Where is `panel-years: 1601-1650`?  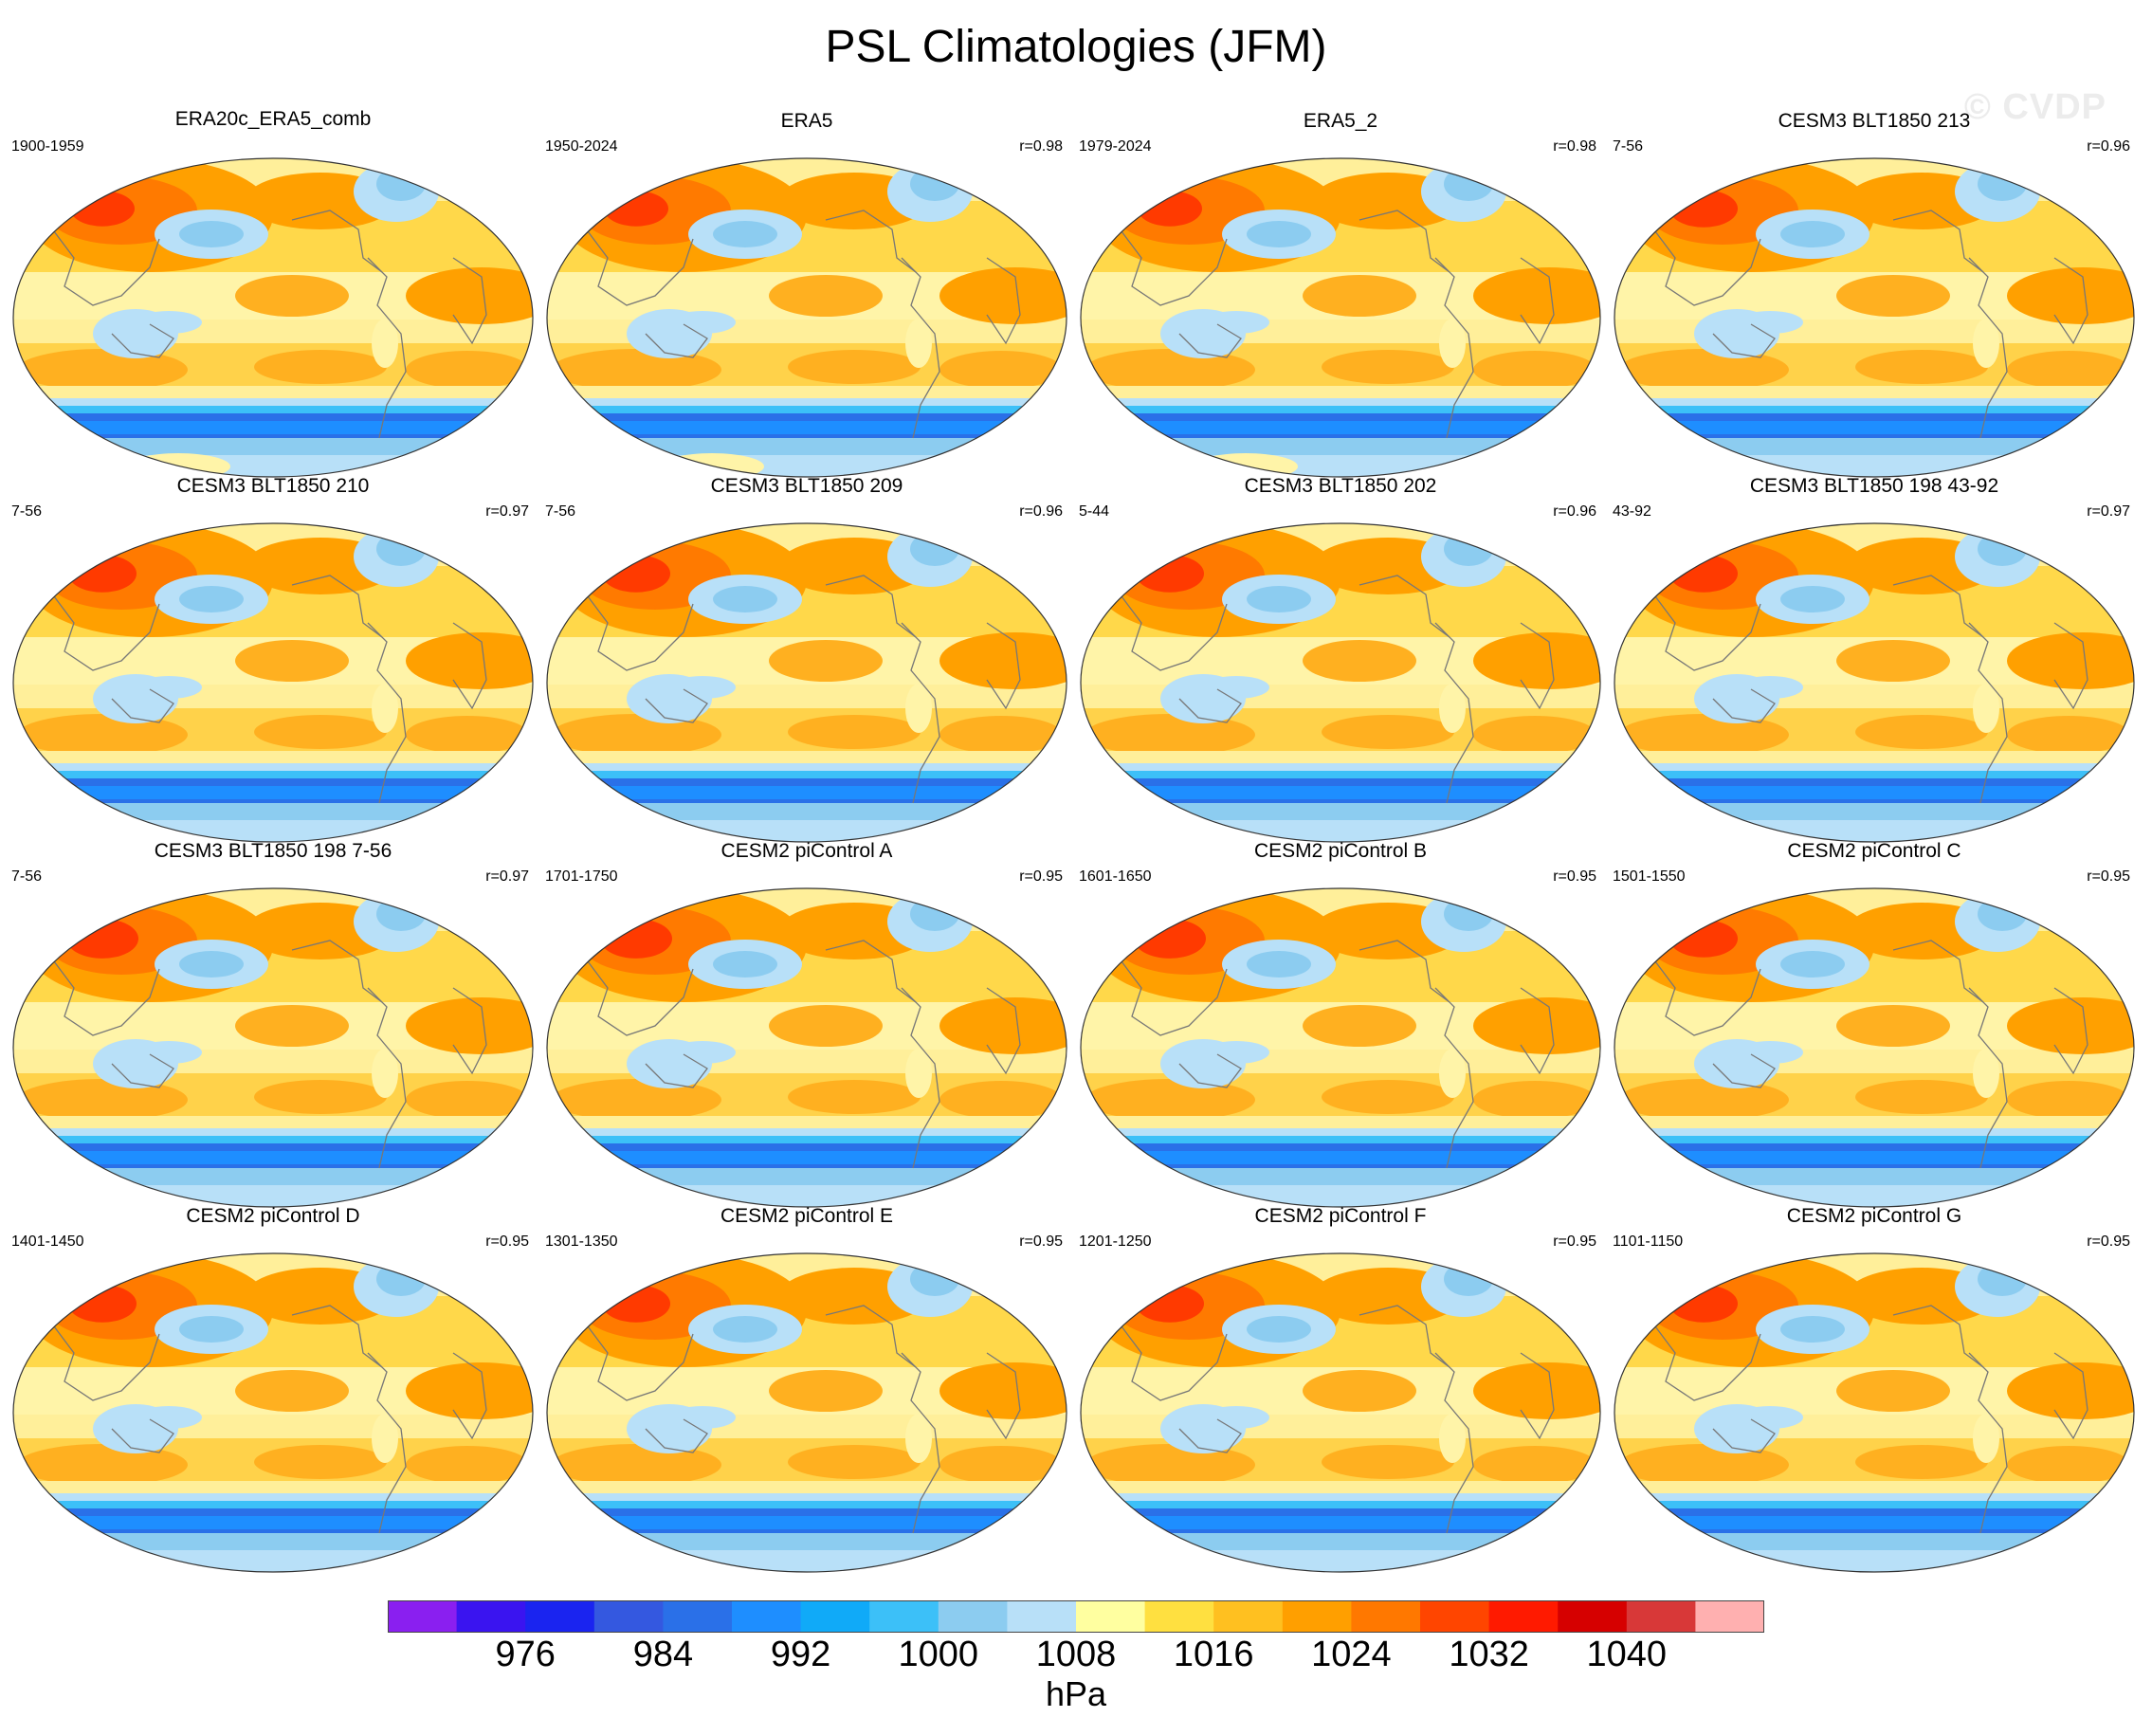
panel-years: 1601-1650 is located at coordinates (1116, 876).